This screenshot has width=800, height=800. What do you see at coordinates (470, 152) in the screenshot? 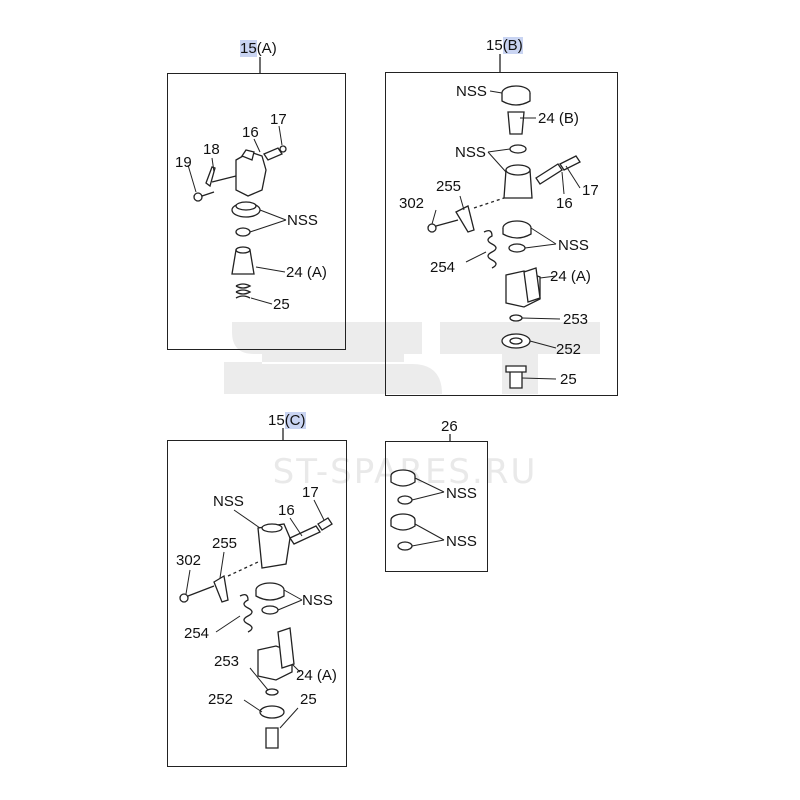
I see `panel-b-label-nss-2: NSS` at bounding box center [470, 152].